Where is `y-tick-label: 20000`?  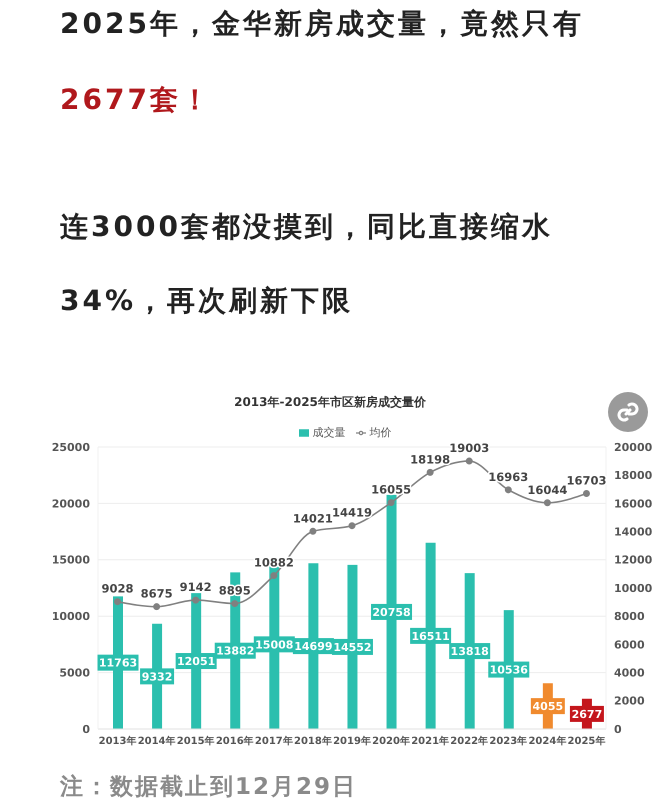
y-tick-label: 20000 is located at coordinates (71, 503).